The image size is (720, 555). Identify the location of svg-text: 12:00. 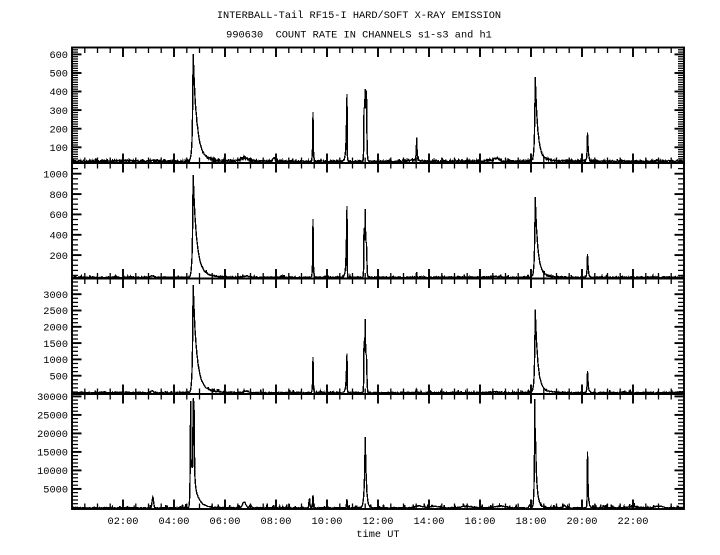
(378, 522).